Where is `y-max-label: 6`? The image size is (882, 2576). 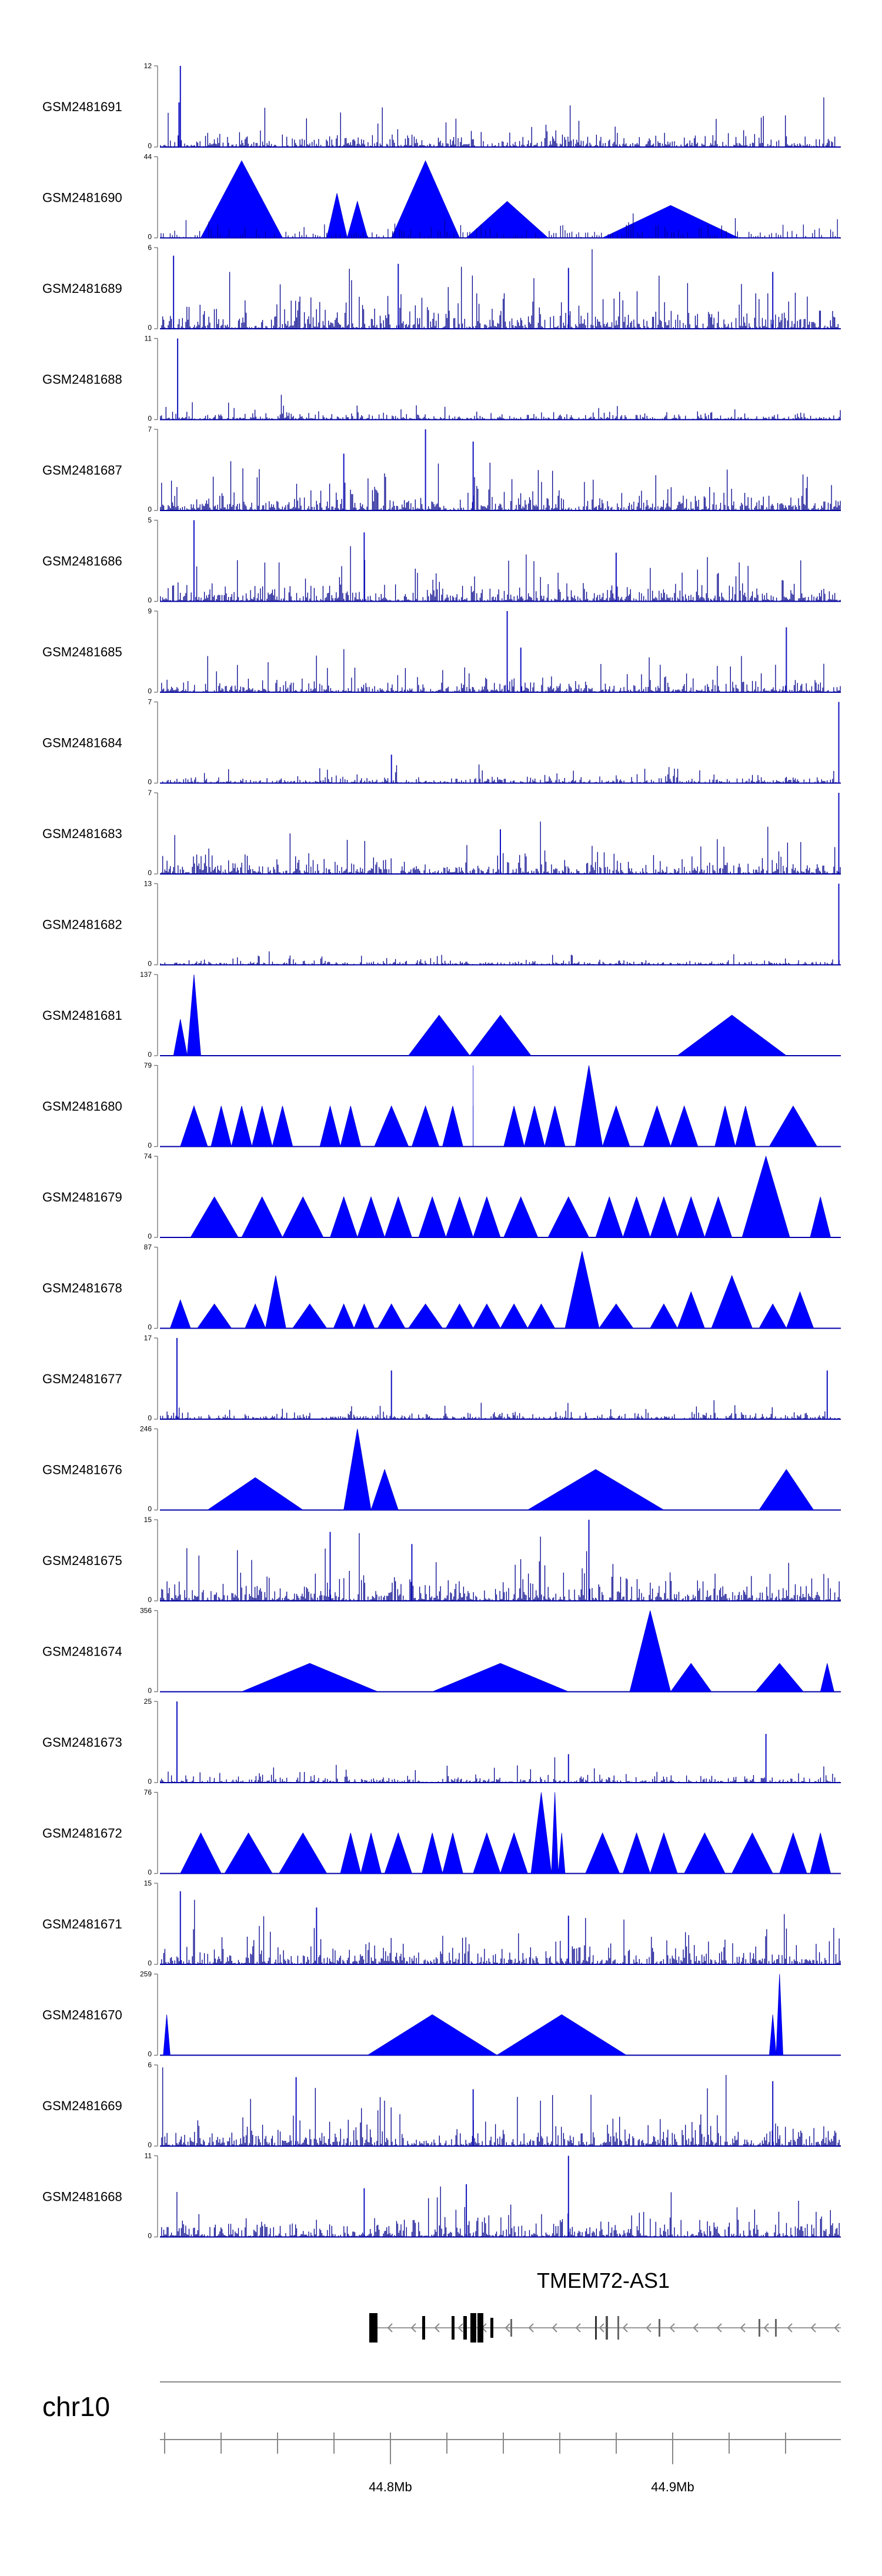
y-max-label: 6 is located at coordinates (150, 247).